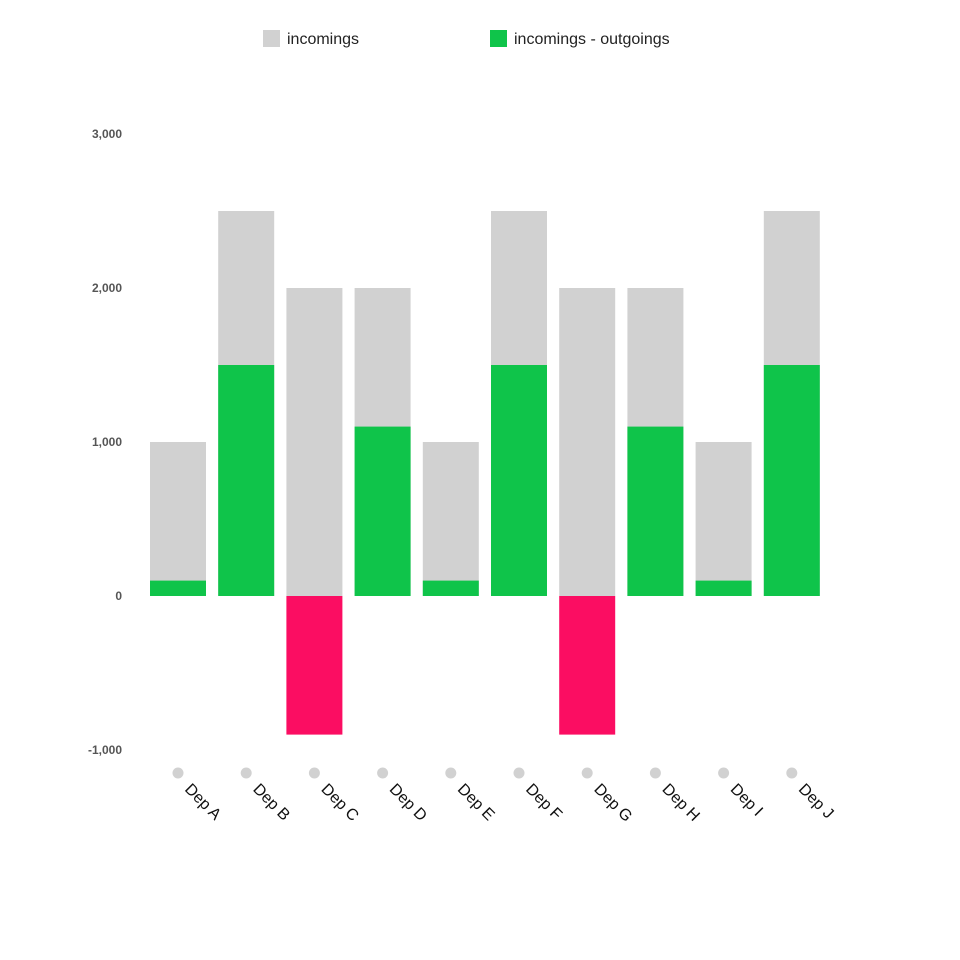  I want to click on x-tick-label: Dep D, so click(408, 803).